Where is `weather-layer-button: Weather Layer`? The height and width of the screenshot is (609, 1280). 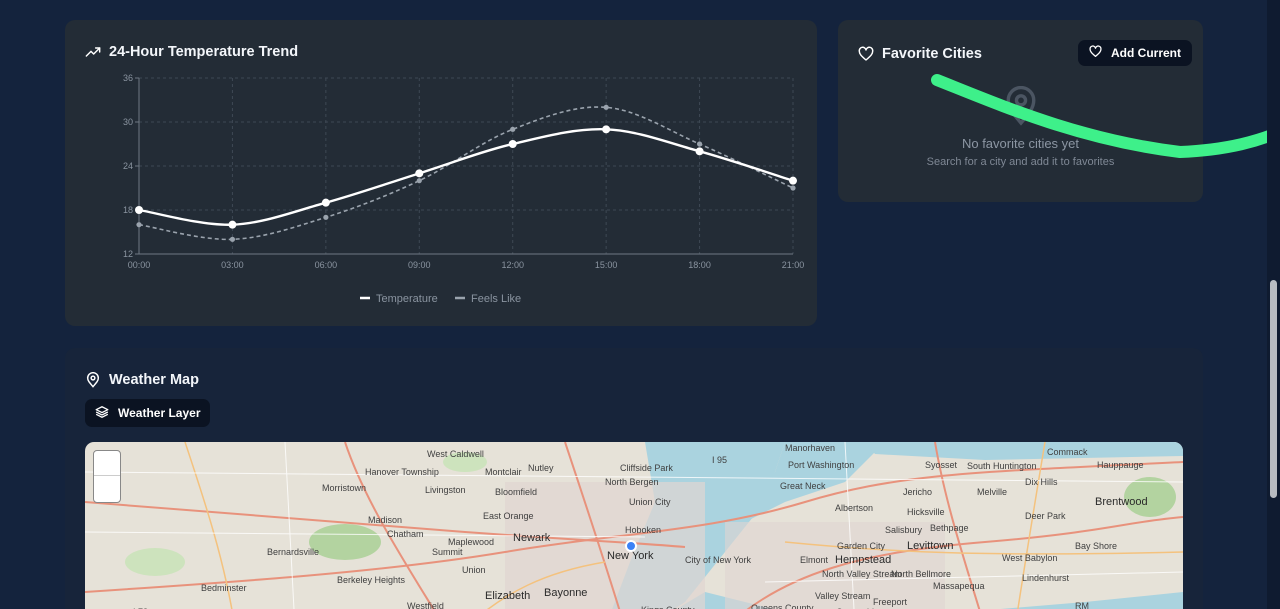
weather-layer-button: Weather Layer is located at coordinates (148, 413).